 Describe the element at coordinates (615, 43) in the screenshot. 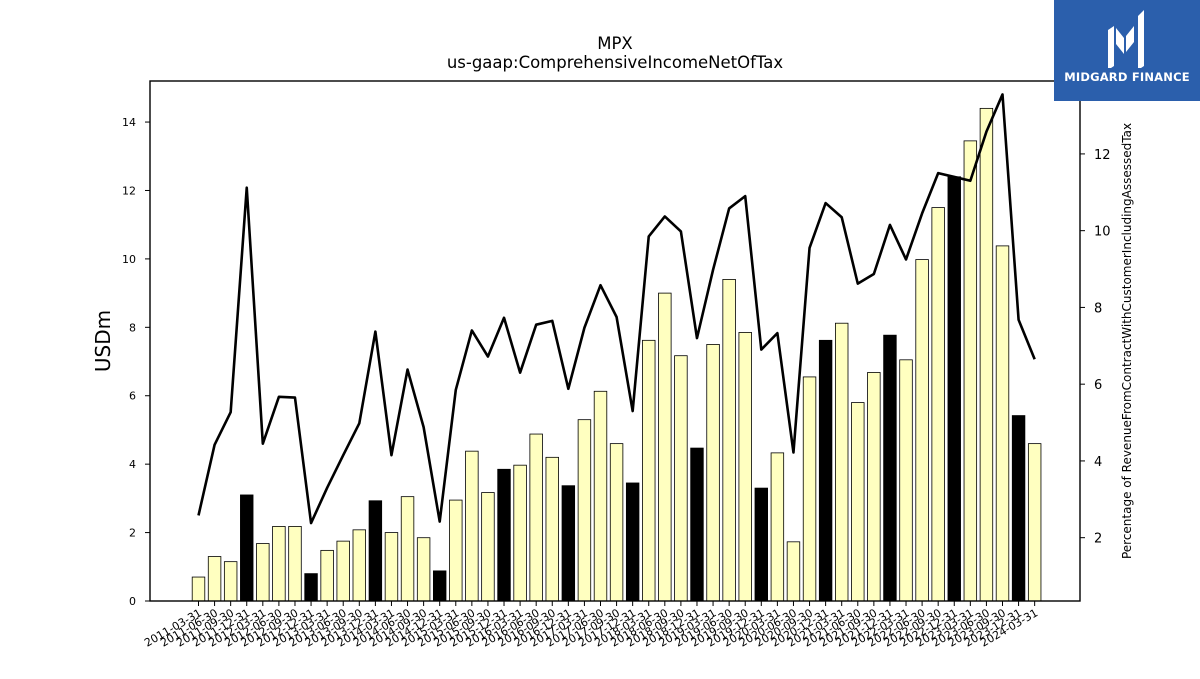

I see `chart-title: MPX` at that location.